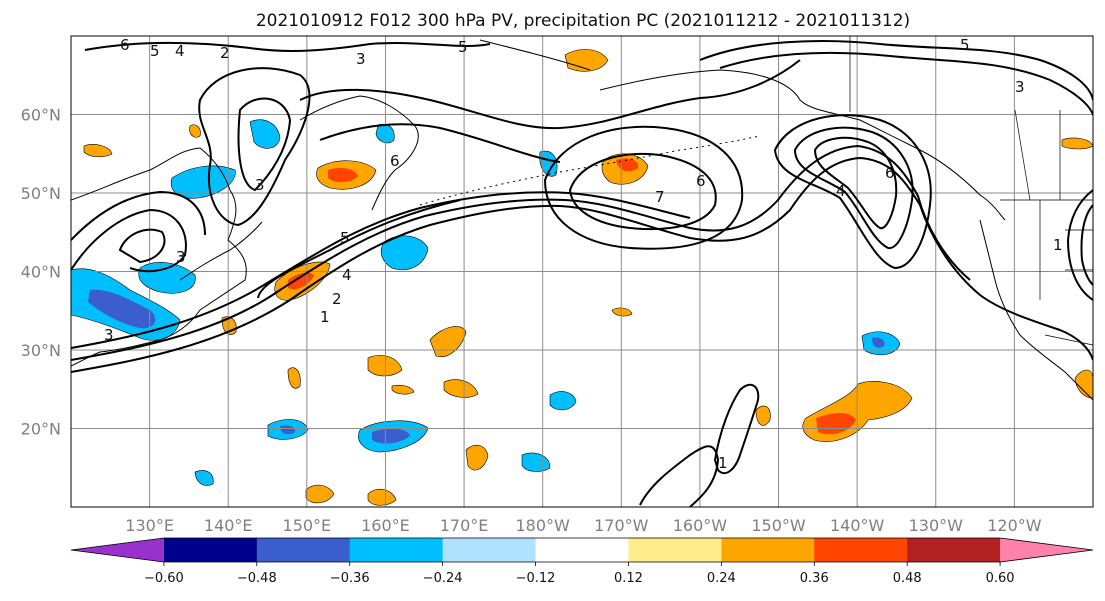 This screenshot has height=601, width=1105. What do you see at coordinates (857, 525) in the screenshot?
I see `longitude-label: 140°W` at bounding box center [857, 525].